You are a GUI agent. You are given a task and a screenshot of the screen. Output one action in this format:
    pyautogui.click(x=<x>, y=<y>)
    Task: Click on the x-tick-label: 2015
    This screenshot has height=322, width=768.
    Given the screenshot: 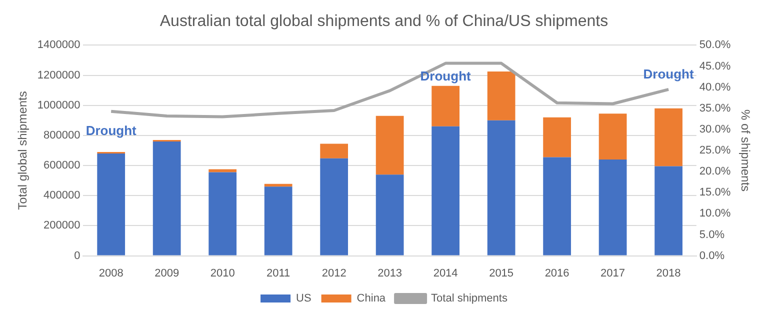 What is the action you would take?
    pyautogui.click(x=501, y=273)
    